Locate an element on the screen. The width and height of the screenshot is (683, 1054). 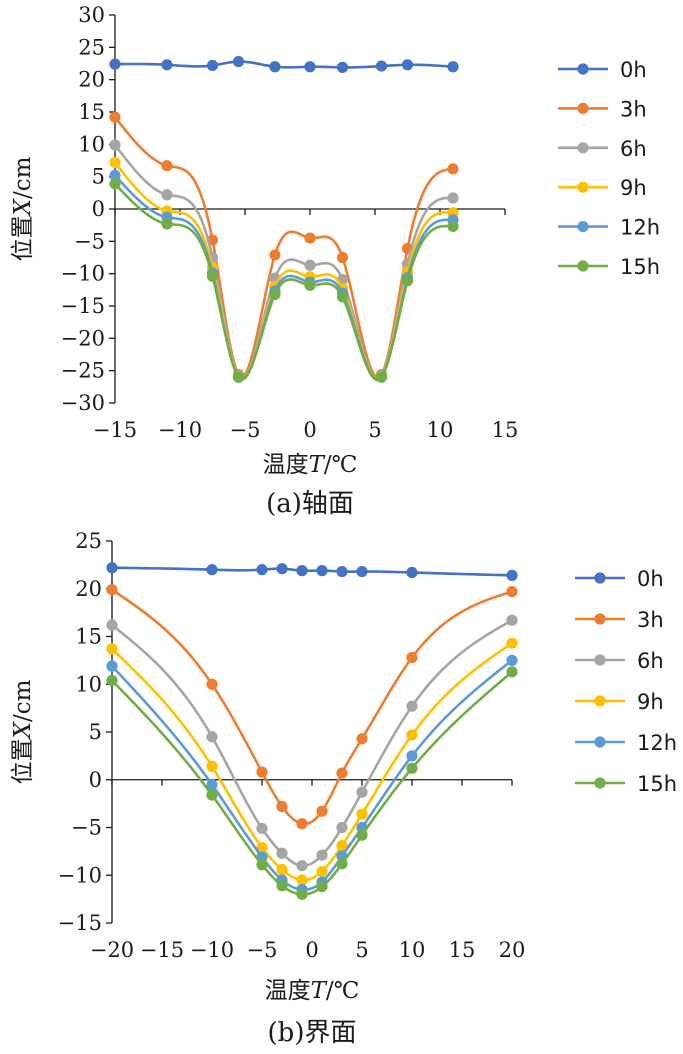
y-tick-label: 20 is located at coordinates (91, 80).